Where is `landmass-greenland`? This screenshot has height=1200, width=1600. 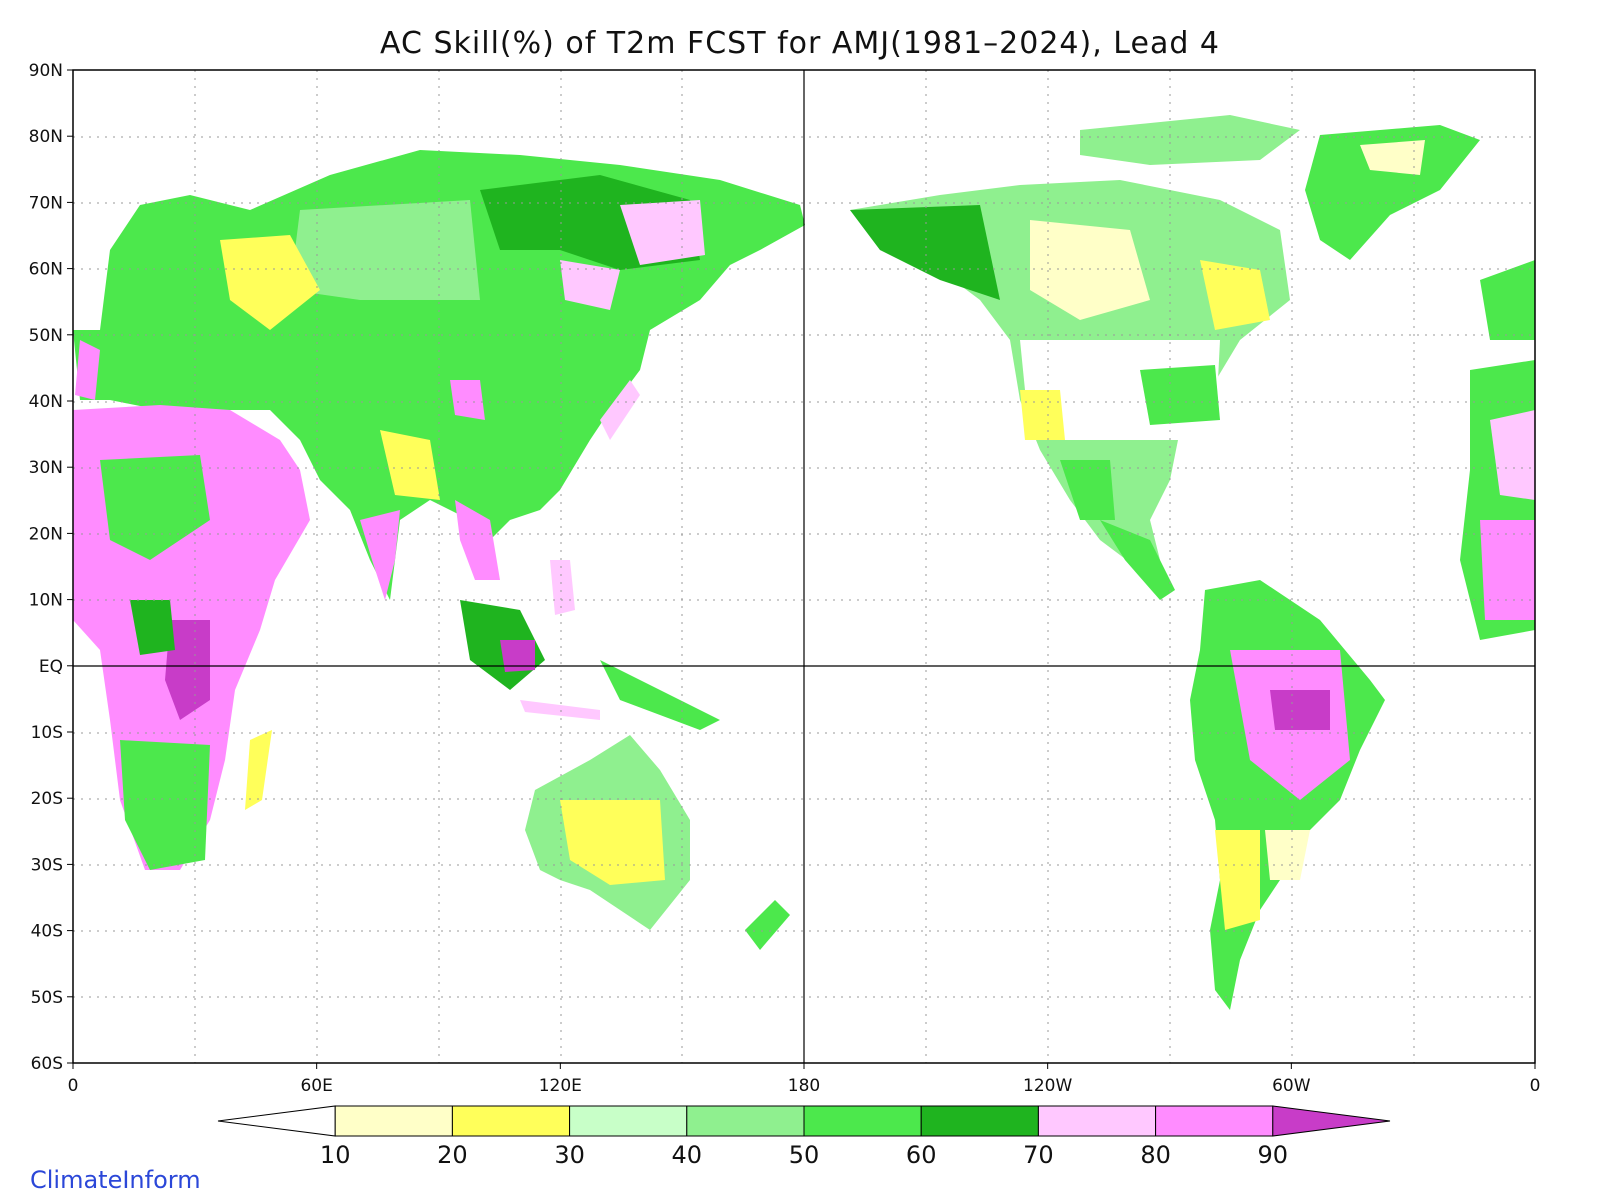 landmass-greenland is located at coordinates (1280, 187).